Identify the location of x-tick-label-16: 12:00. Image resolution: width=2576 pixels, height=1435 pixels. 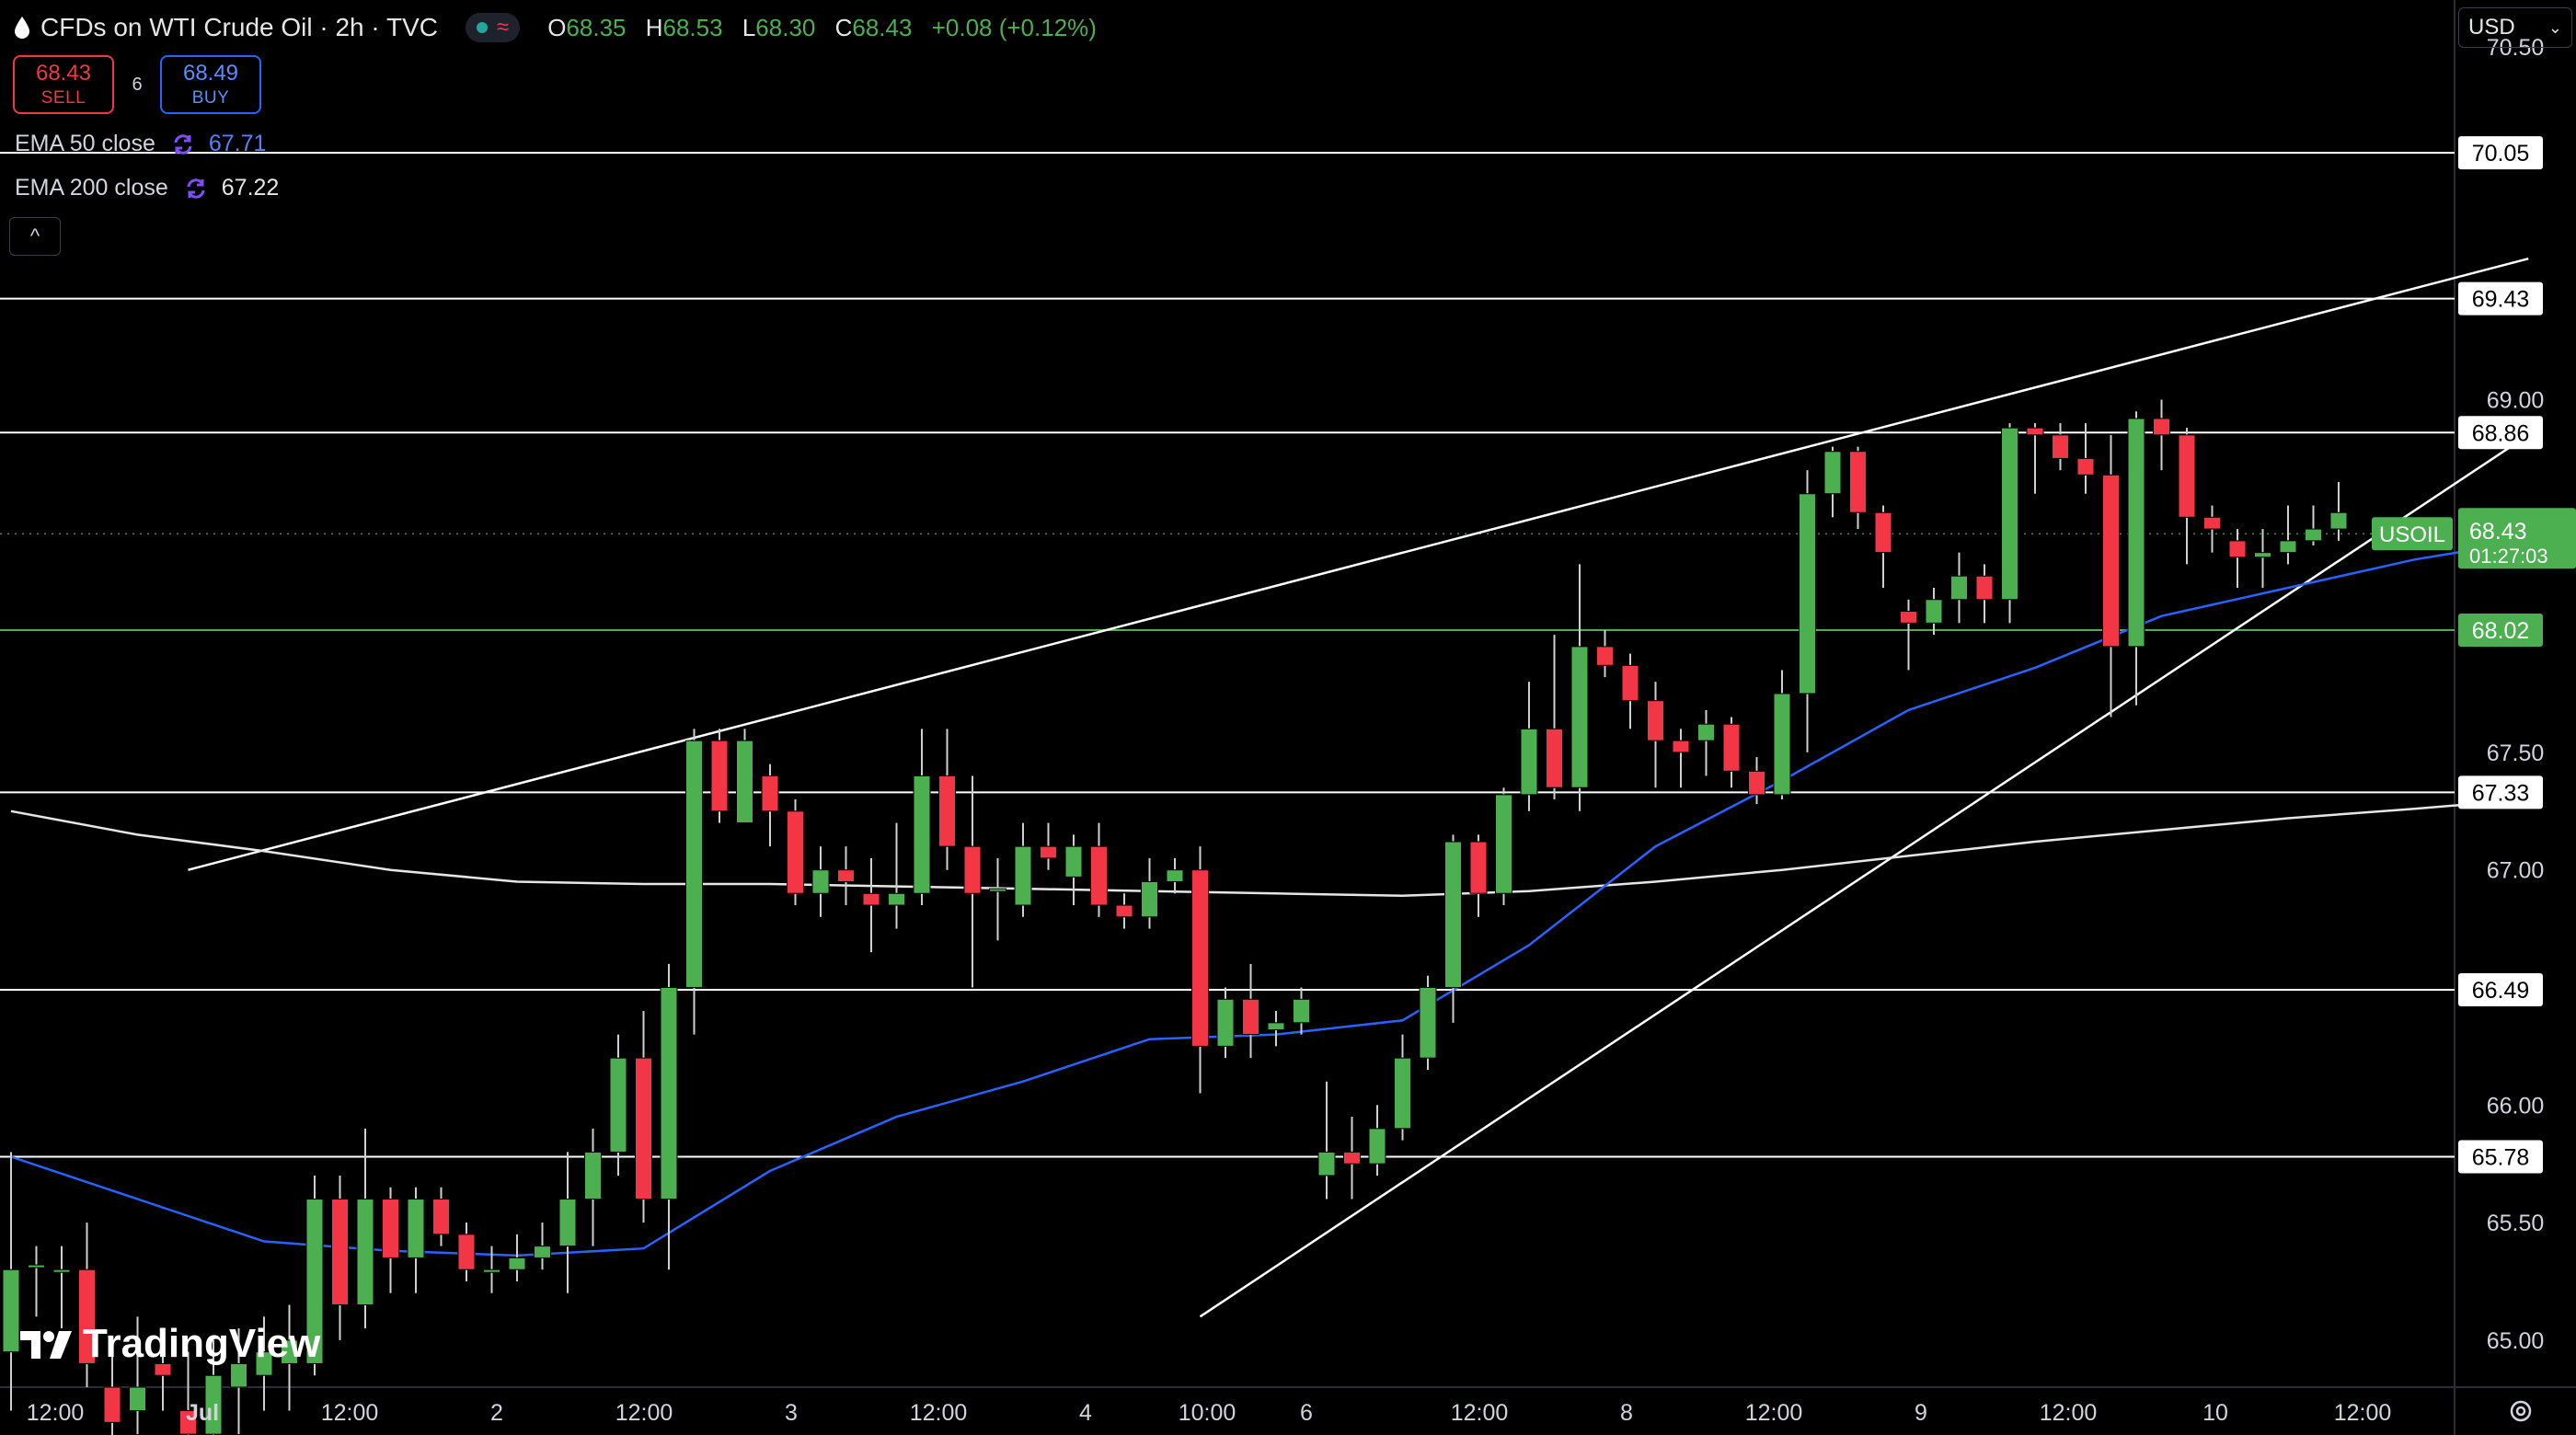
(2363, 1413).